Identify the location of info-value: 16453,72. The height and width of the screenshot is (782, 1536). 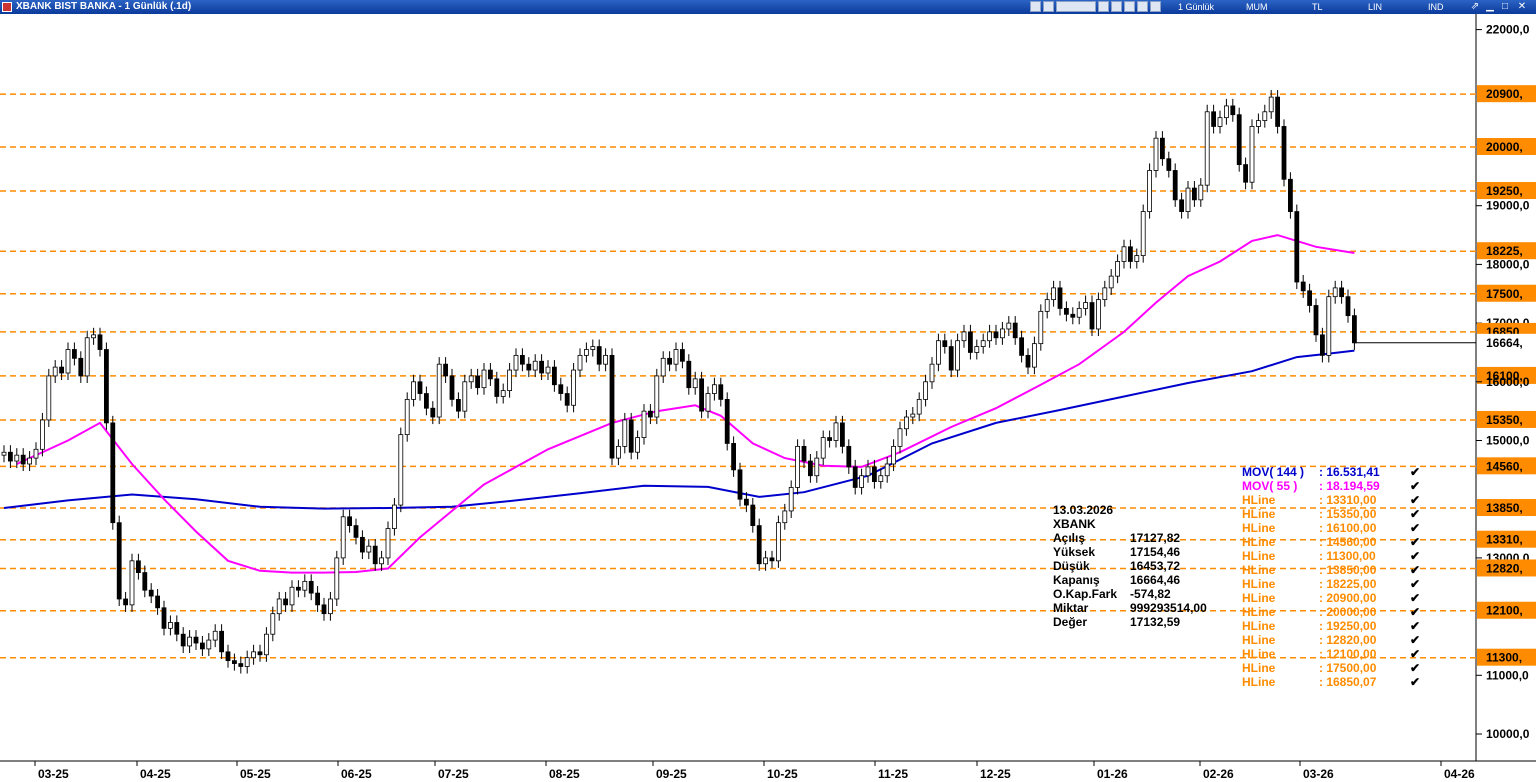
(1155, 566).